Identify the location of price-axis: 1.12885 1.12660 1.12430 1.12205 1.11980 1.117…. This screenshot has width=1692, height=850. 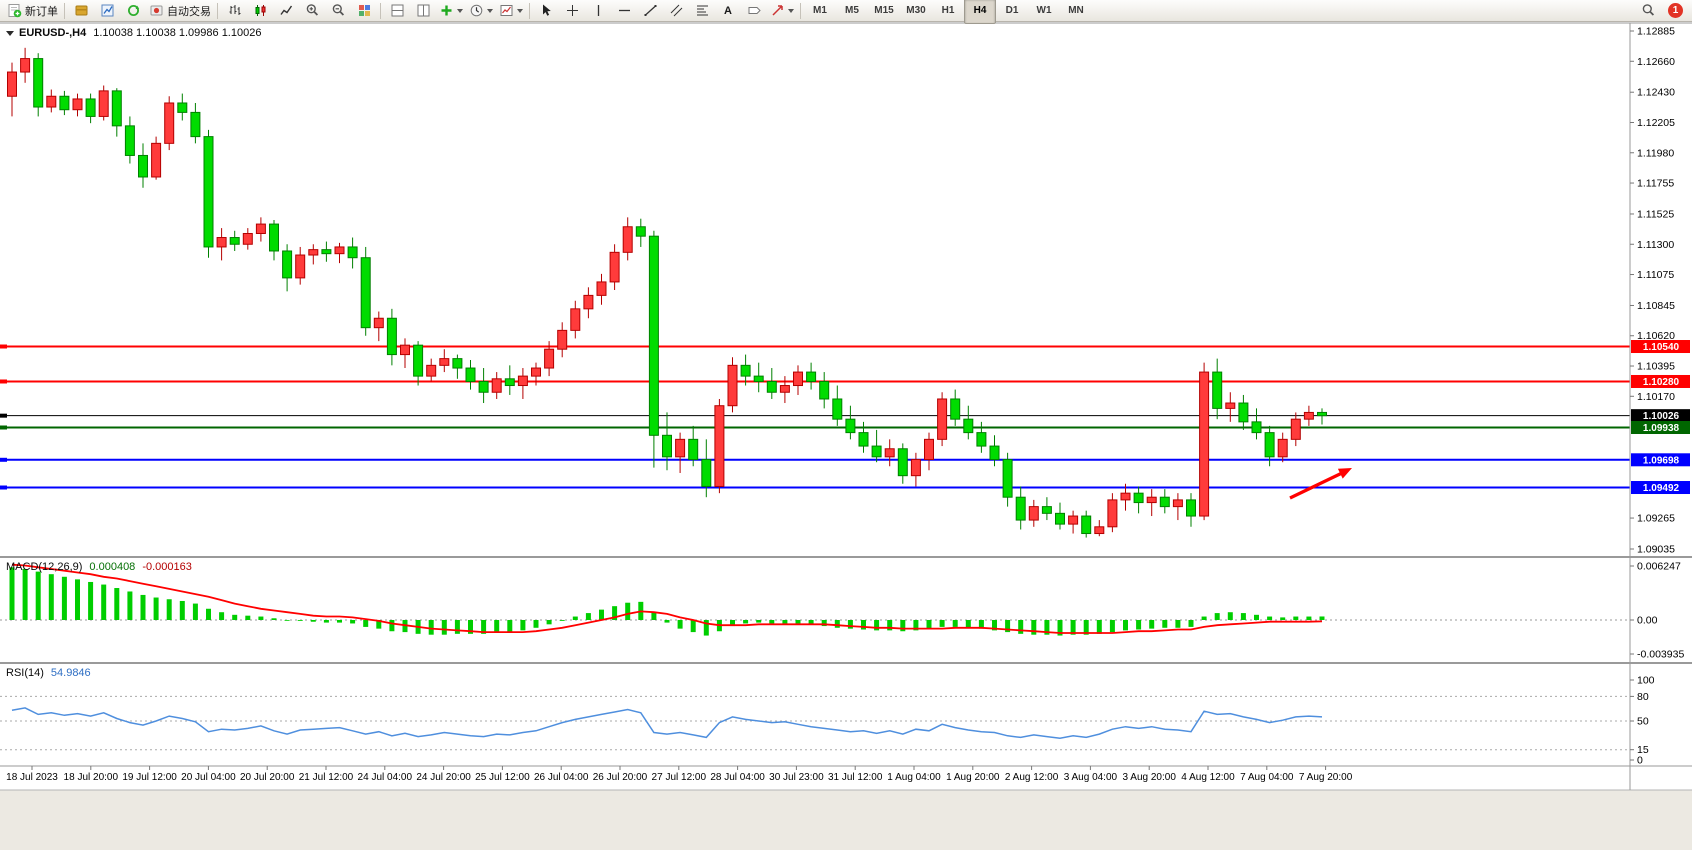
(1660, 396).